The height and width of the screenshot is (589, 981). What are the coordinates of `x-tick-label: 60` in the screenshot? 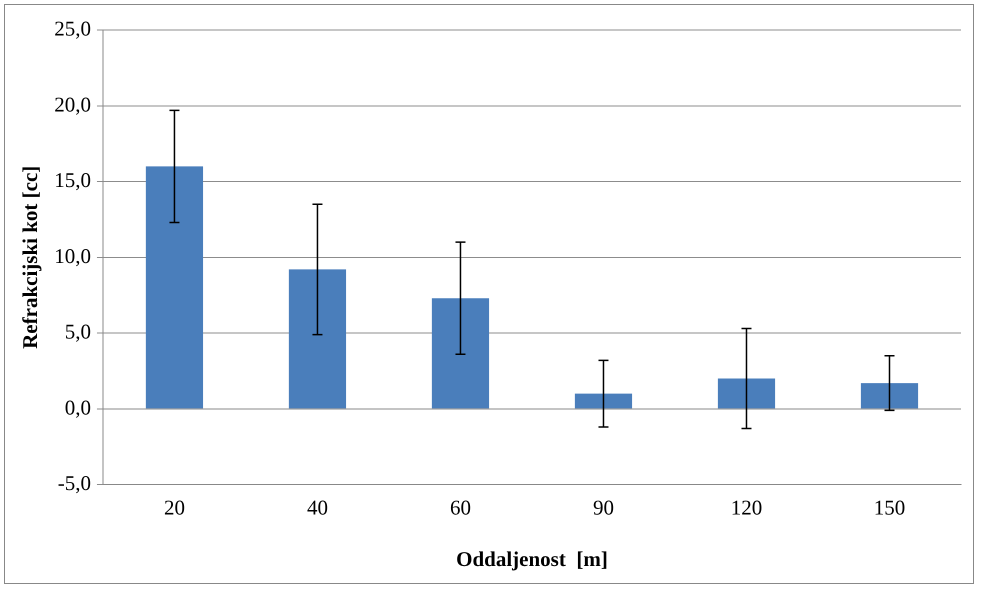 It's located at (460, 508).